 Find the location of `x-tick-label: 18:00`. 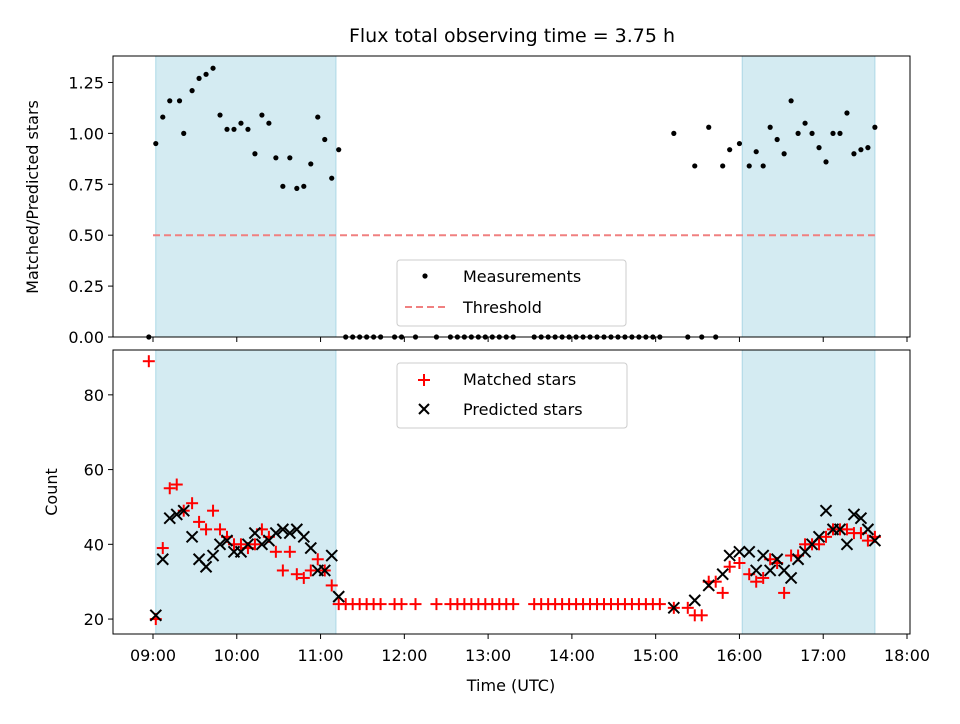

x-tick-label: 18:00 is located at coordinates (907, 655).